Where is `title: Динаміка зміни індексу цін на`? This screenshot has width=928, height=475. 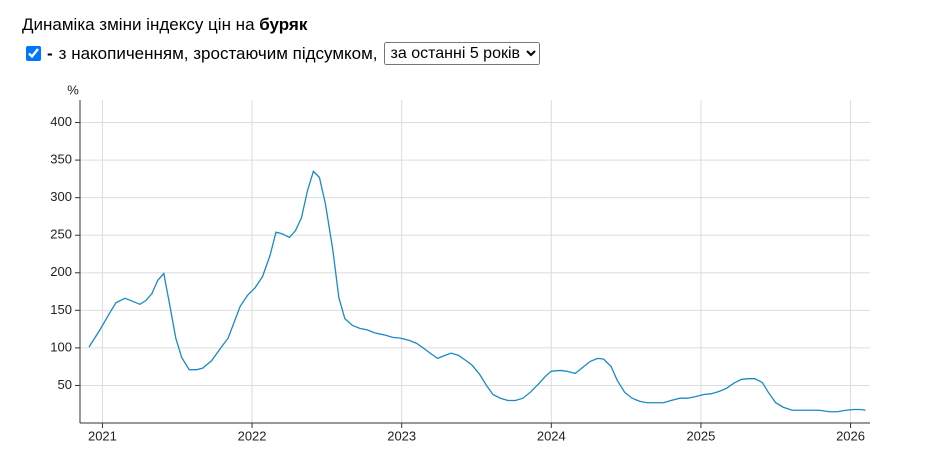
title: Динаміка зміни індексу цін на is located at coordinates (138, 24).